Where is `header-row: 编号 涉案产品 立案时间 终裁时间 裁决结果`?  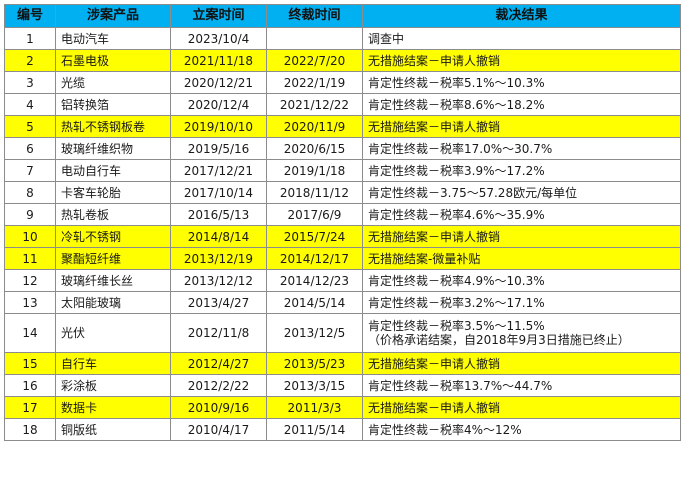 header-row: 编号 涉案产品 立案时间 终裁时间 裁决结果 is located at coordinates (342, 16).